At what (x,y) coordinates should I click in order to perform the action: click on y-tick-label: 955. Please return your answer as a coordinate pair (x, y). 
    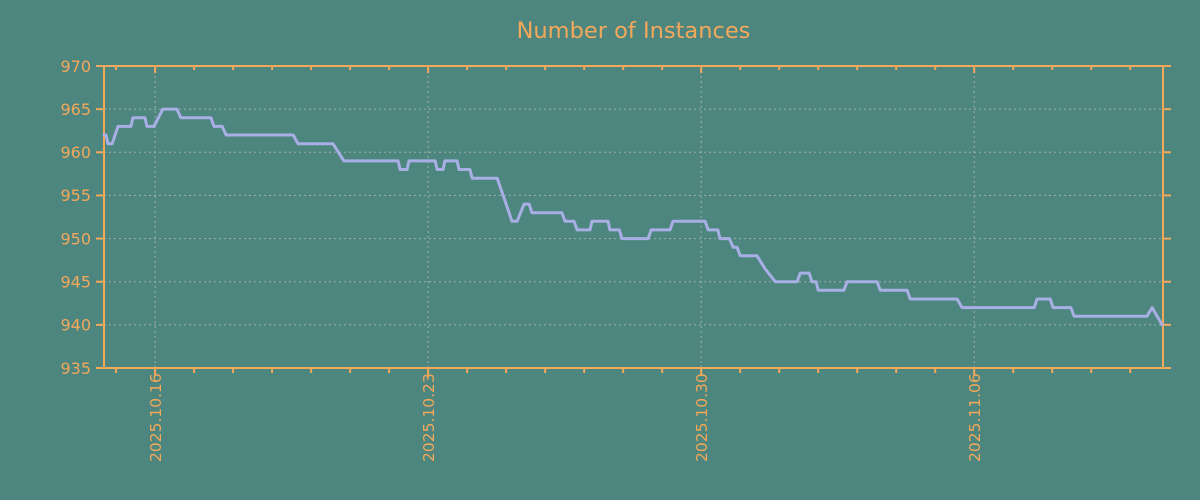
    Looking at the image, I should click on (75, 195).